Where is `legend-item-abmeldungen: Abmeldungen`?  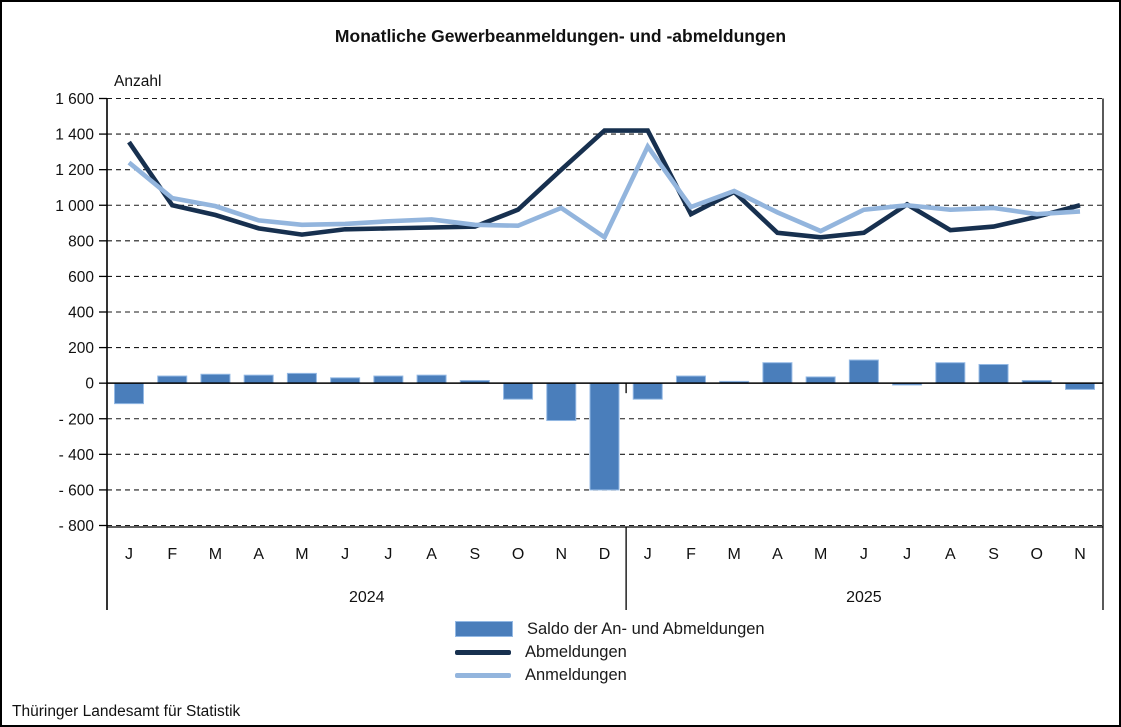 legend-item-abmeldungen: Abmeldungen is located at coordinates (610, 652).